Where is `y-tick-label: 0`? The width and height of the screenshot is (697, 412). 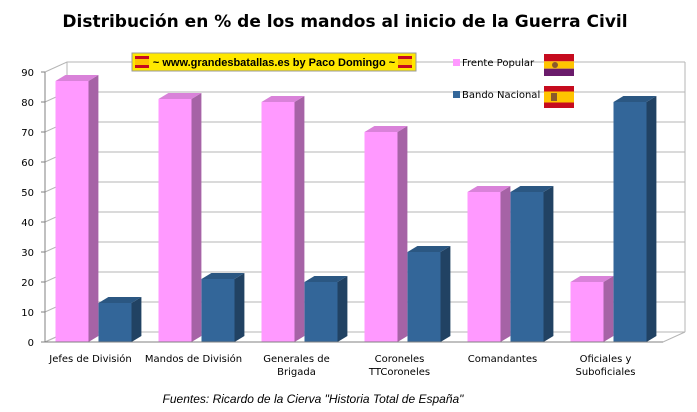
y-tick-label: 0 is located at coordinates (31, 343).